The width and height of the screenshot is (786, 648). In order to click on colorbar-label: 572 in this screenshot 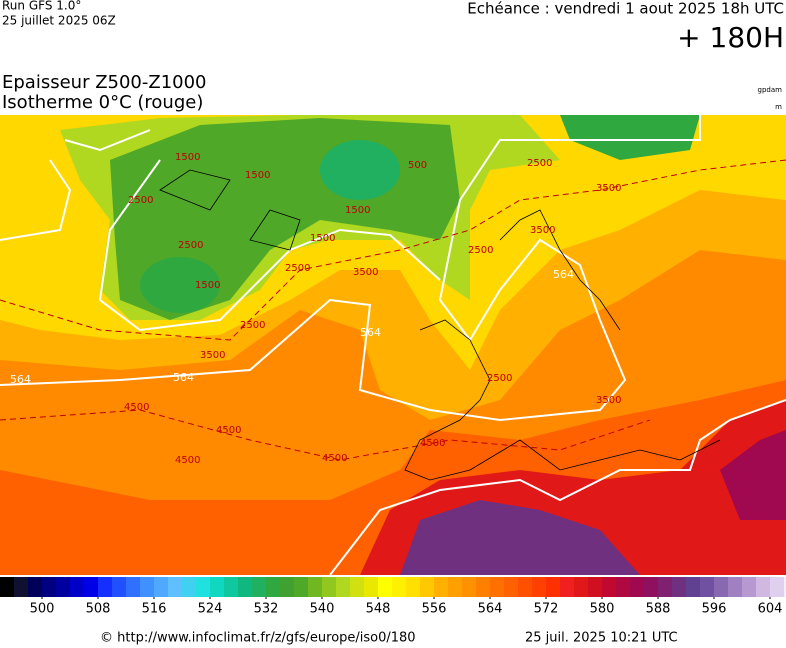, I will do `click(546, 609)`.